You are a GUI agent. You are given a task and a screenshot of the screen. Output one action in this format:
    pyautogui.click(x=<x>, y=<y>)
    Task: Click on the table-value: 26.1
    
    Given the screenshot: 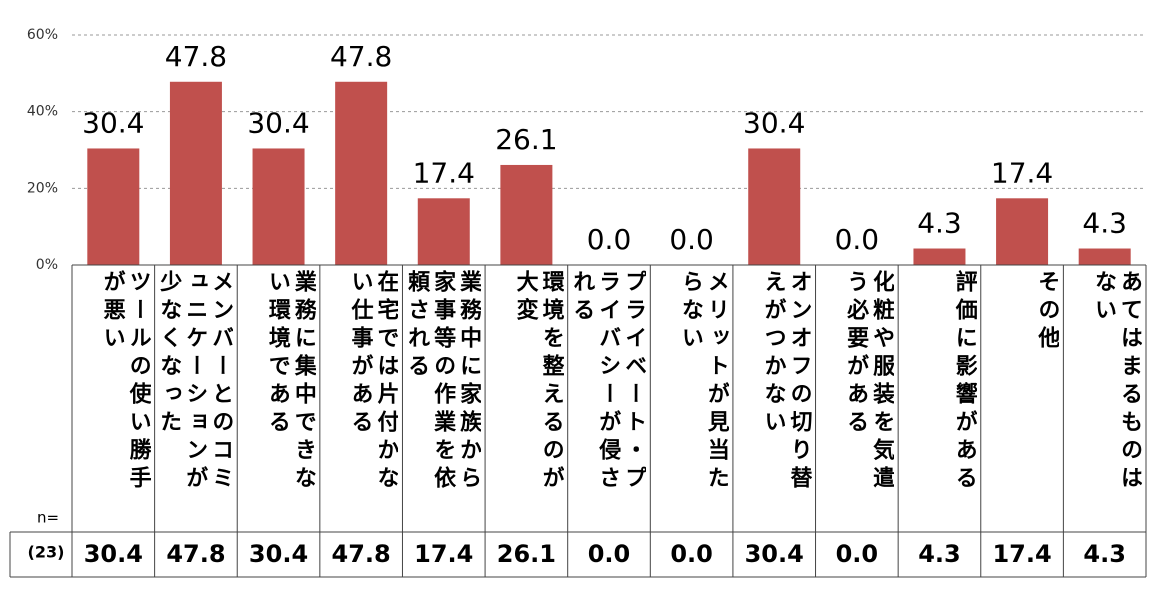 What is the action you would take?
    pyautogui.click(x=526, y=554)
    